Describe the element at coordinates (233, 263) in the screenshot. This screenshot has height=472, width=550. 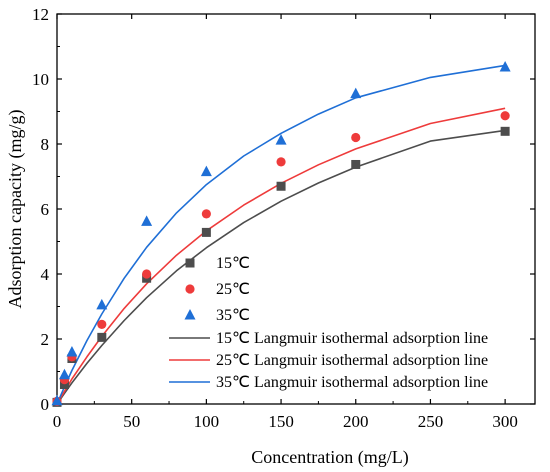
I see `legend-label: 15℃` at that location.